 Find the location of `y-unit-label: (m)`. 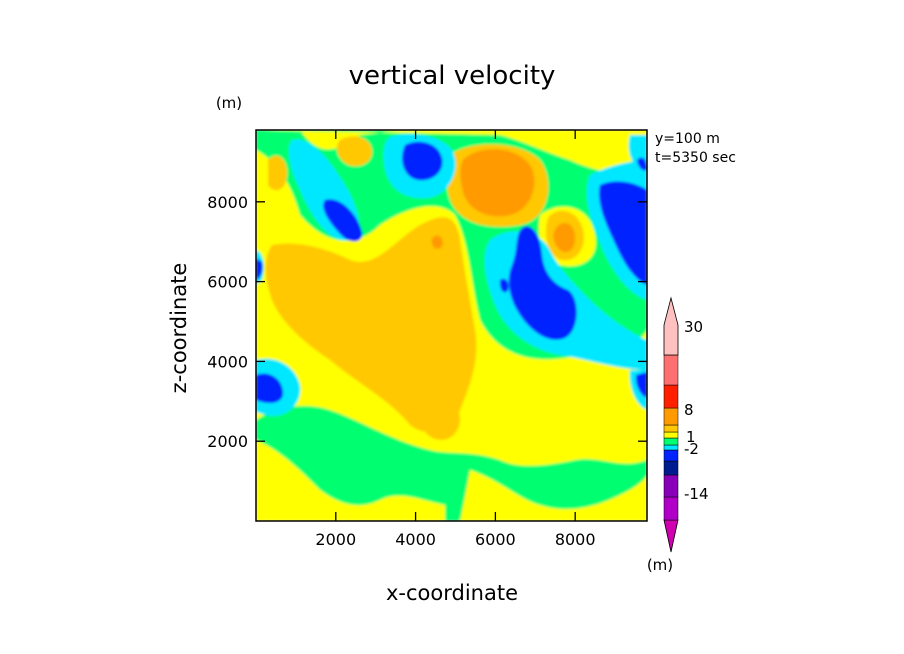

y-unit-label: (m) is located at coordinates (229, 103).